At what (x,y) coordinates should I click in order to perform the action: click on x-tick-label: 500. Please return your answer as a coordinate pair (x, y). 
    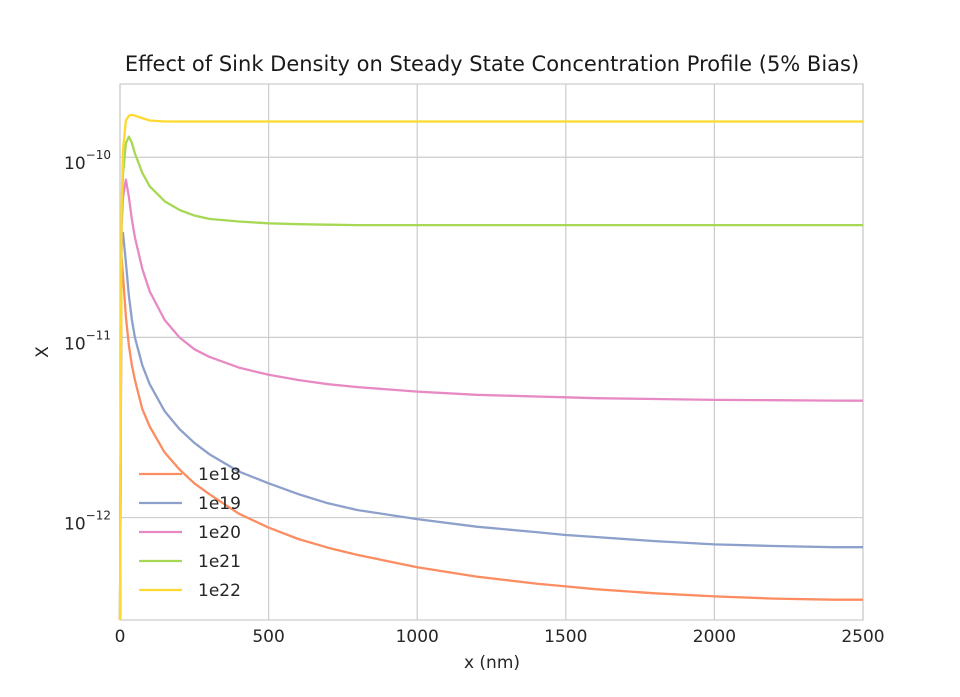
    Looking at the image, I should click on (268, 637).